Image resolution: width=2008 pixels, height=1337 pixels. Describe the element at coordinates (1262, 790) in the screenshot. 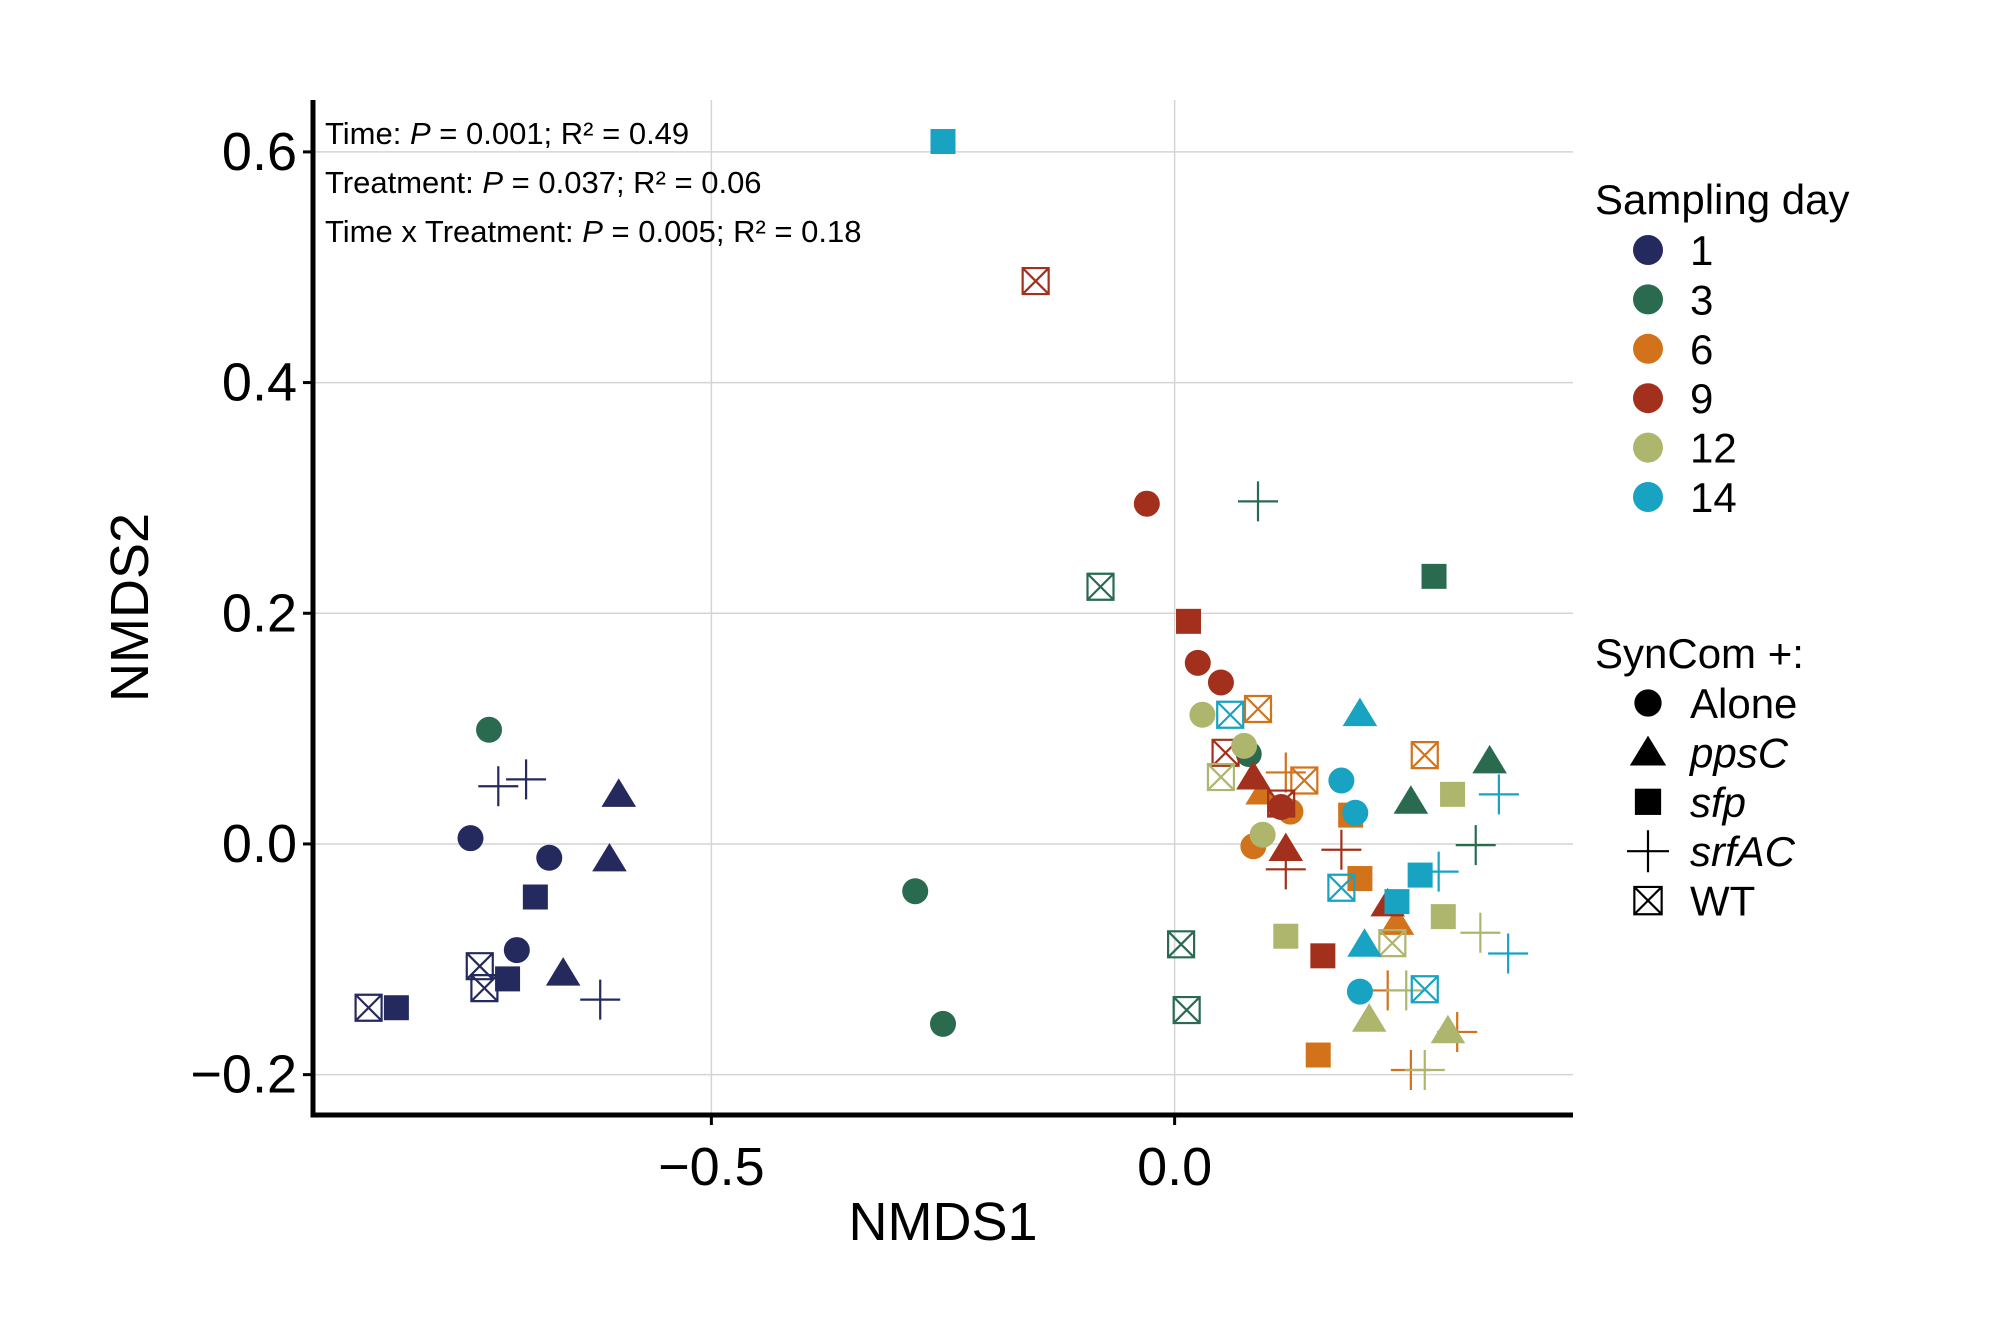

I see `data-point-day6-triangle` at that location.